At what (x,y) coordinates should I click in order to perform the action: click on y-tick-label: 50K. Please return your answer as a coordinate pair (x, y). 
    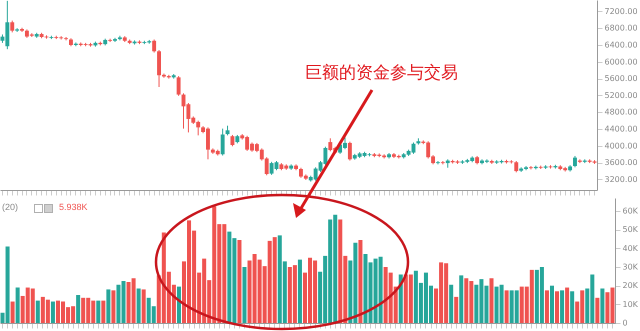
    Looking at the image, I should click on (630, 229).